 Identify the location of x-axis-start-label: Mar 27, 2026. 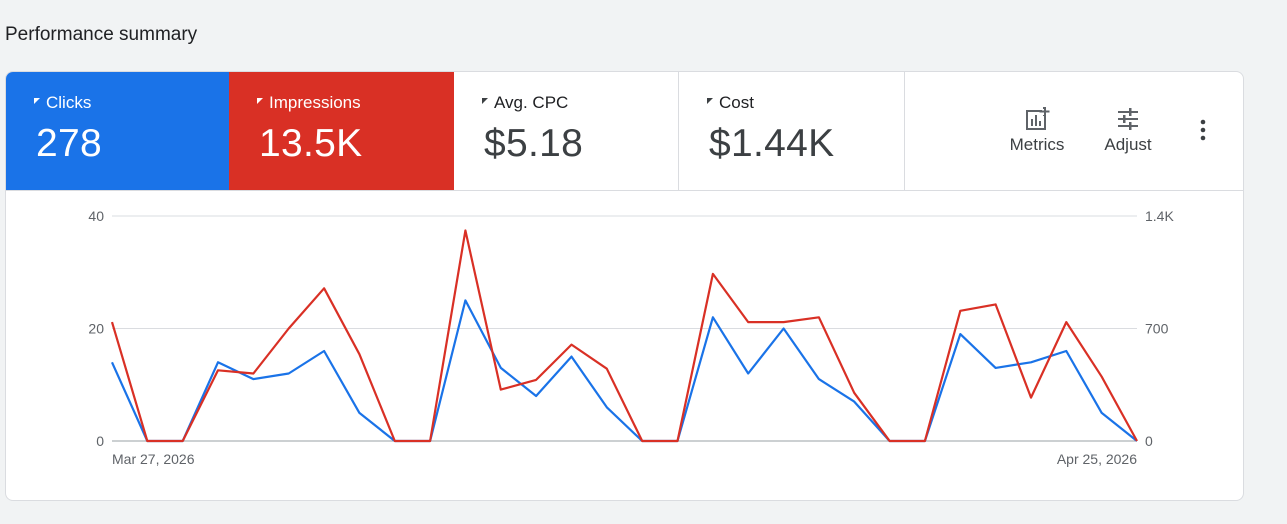
(153, 459).